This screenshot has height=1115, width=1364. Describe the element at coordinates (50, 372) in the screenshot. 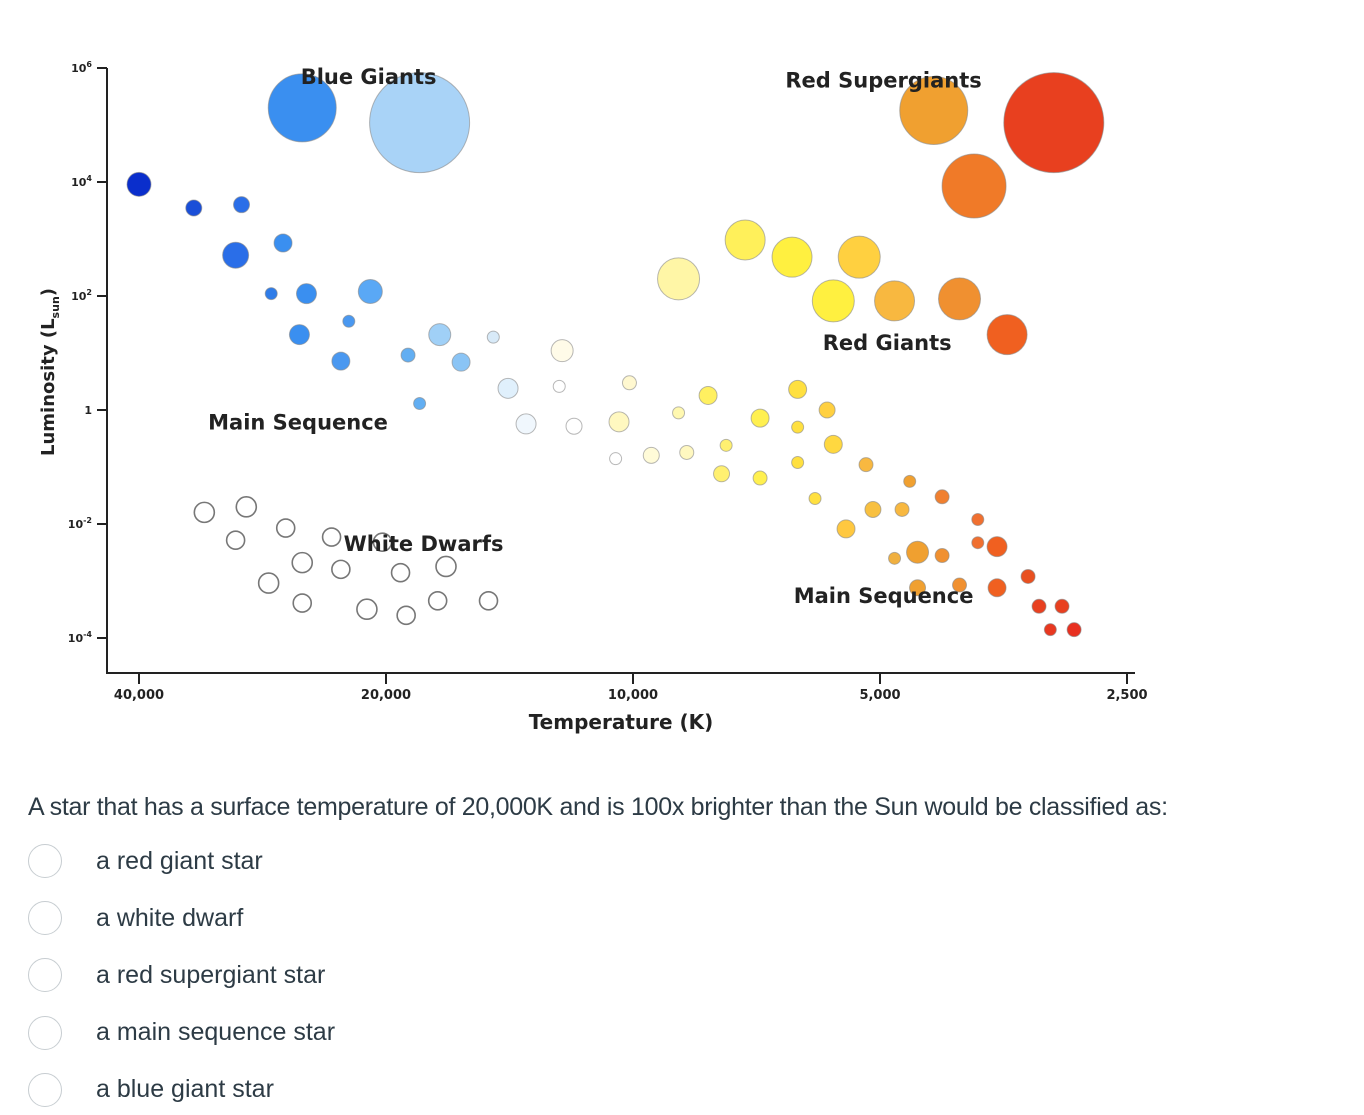

I see `y-axis-title: Luminosity (Lsun)` at that location.